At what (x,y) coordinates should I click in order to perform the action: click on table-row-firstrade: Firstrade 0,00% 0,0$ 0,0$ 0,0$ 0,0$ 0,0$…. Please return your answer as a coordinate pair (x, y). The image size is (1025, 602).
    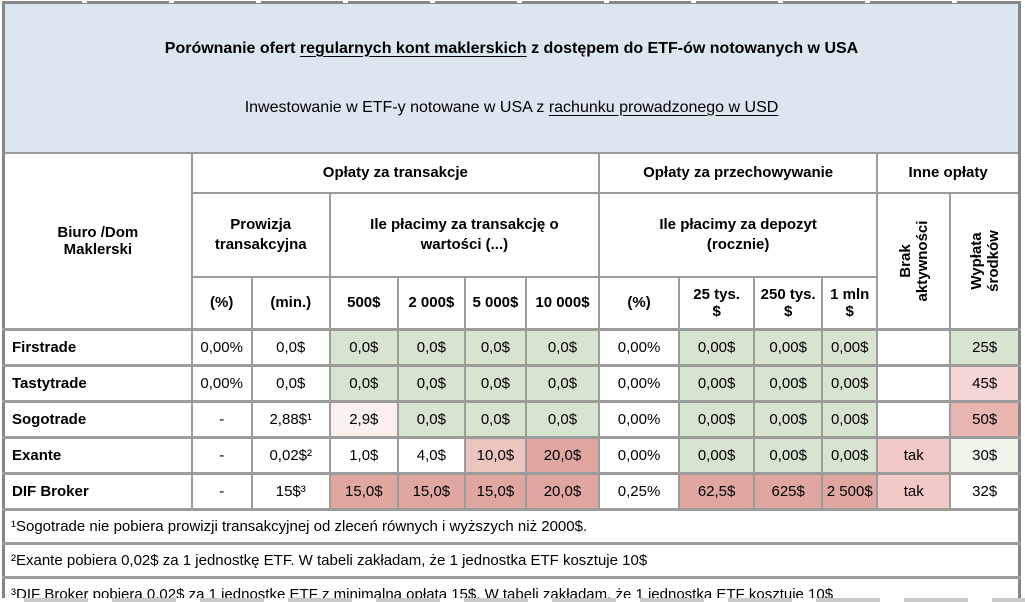
    Looking at the image, I should click on (511, 347).